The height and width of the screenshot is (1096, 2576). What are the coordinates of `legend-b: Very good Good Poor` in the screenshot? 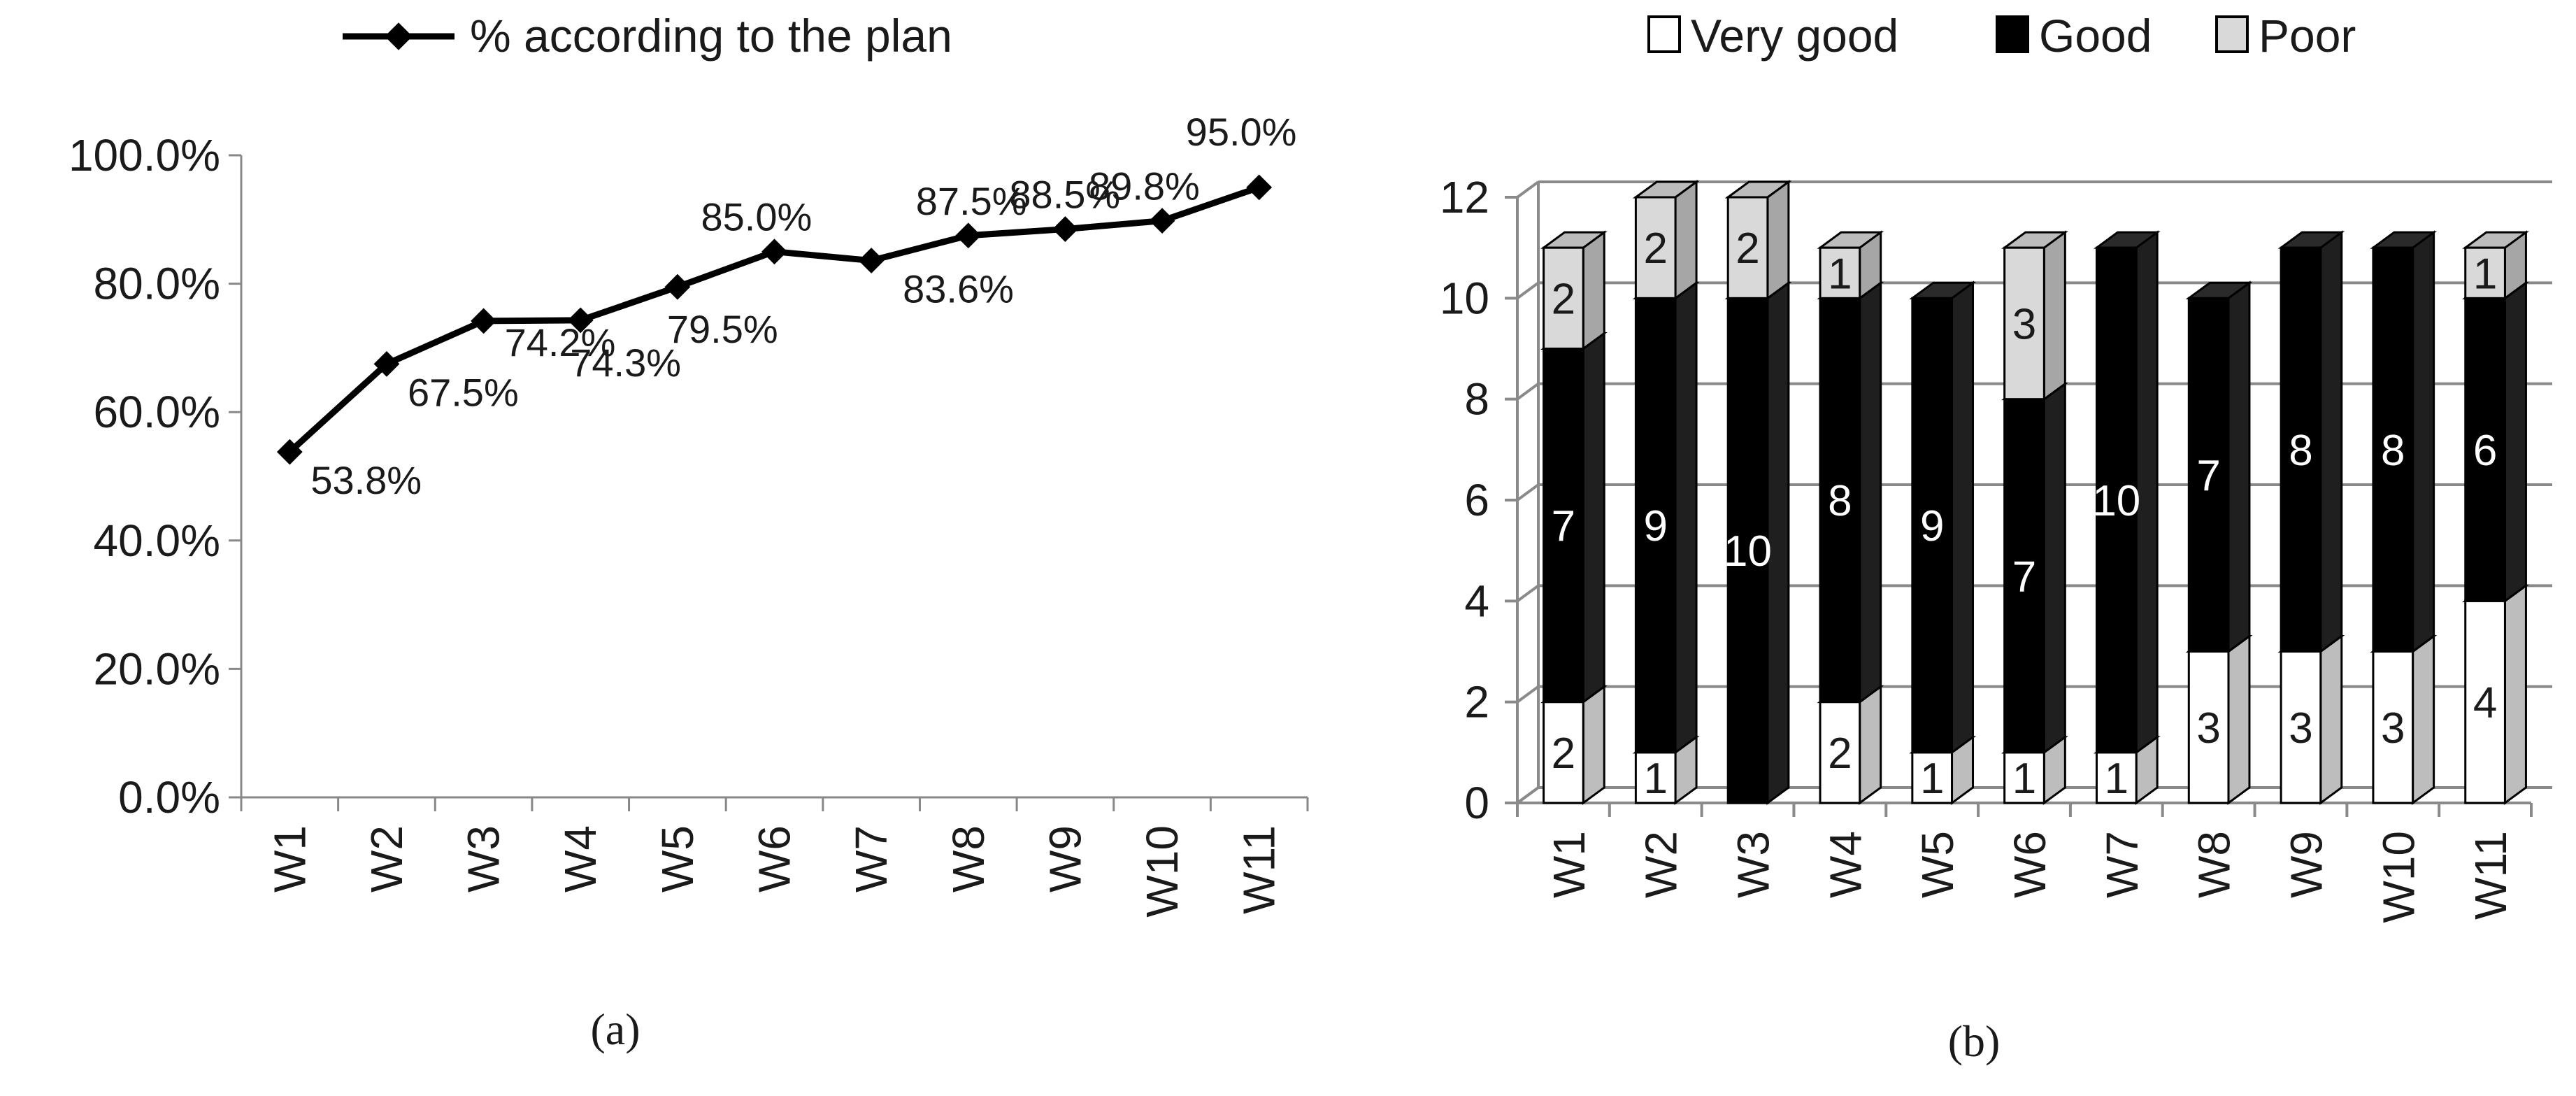 It's located at (2001, 36).